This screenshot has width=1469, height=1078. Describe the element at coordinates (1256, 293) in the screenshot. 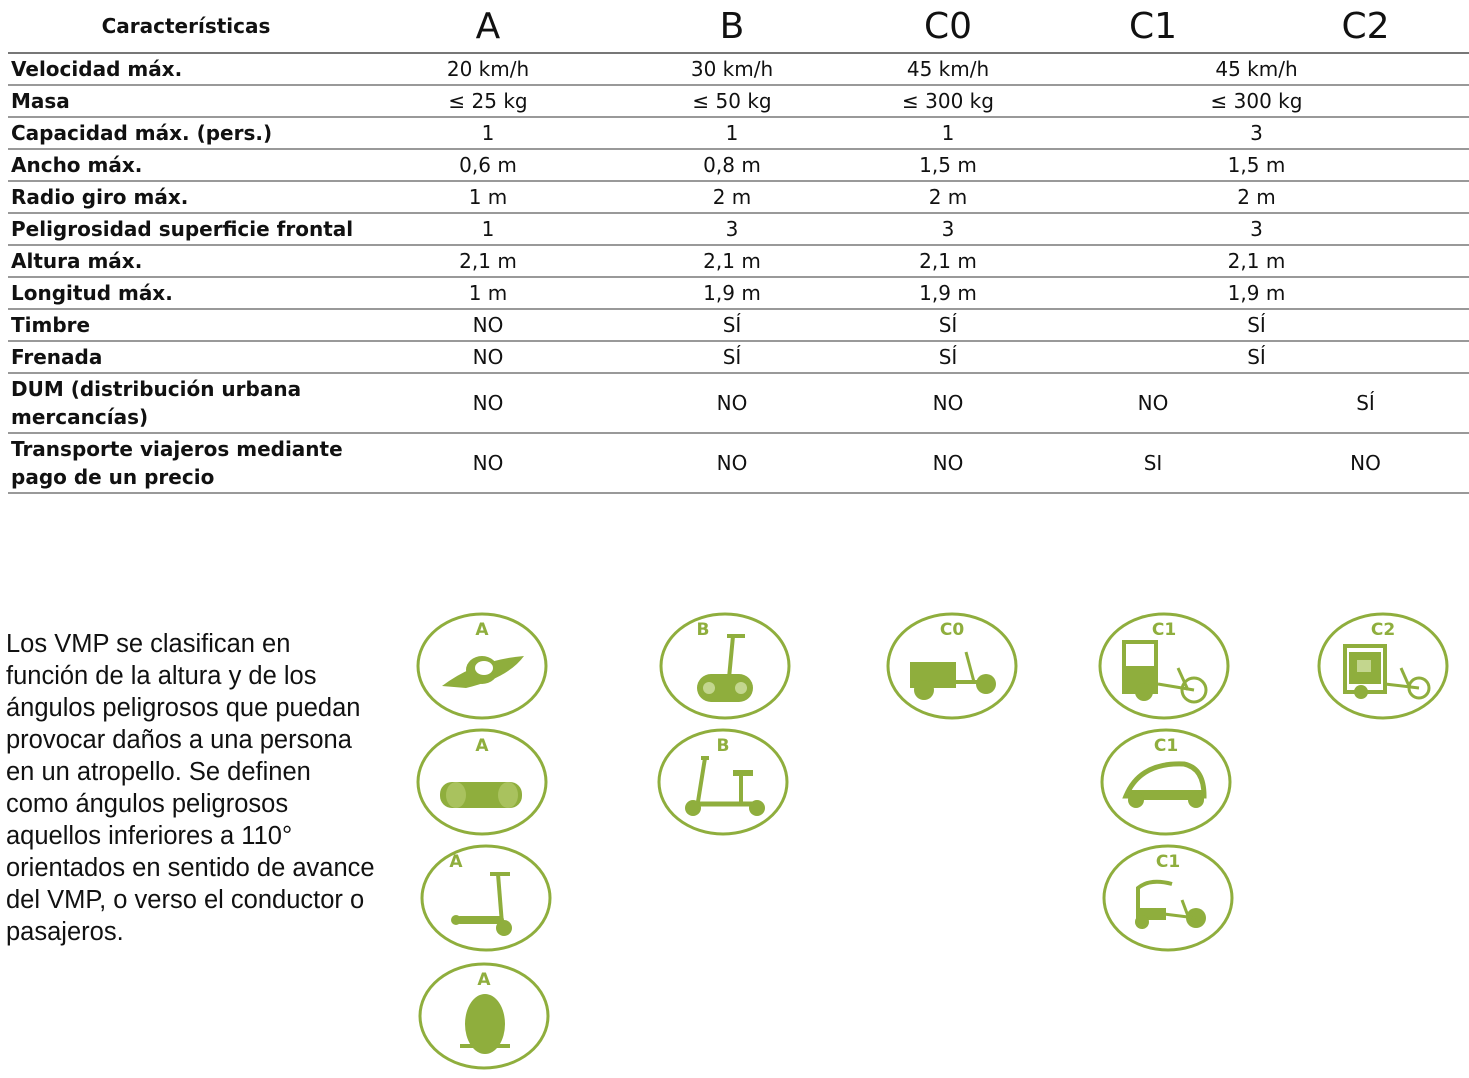

I see `cell-c1-c2: 1,9 m` at that location.